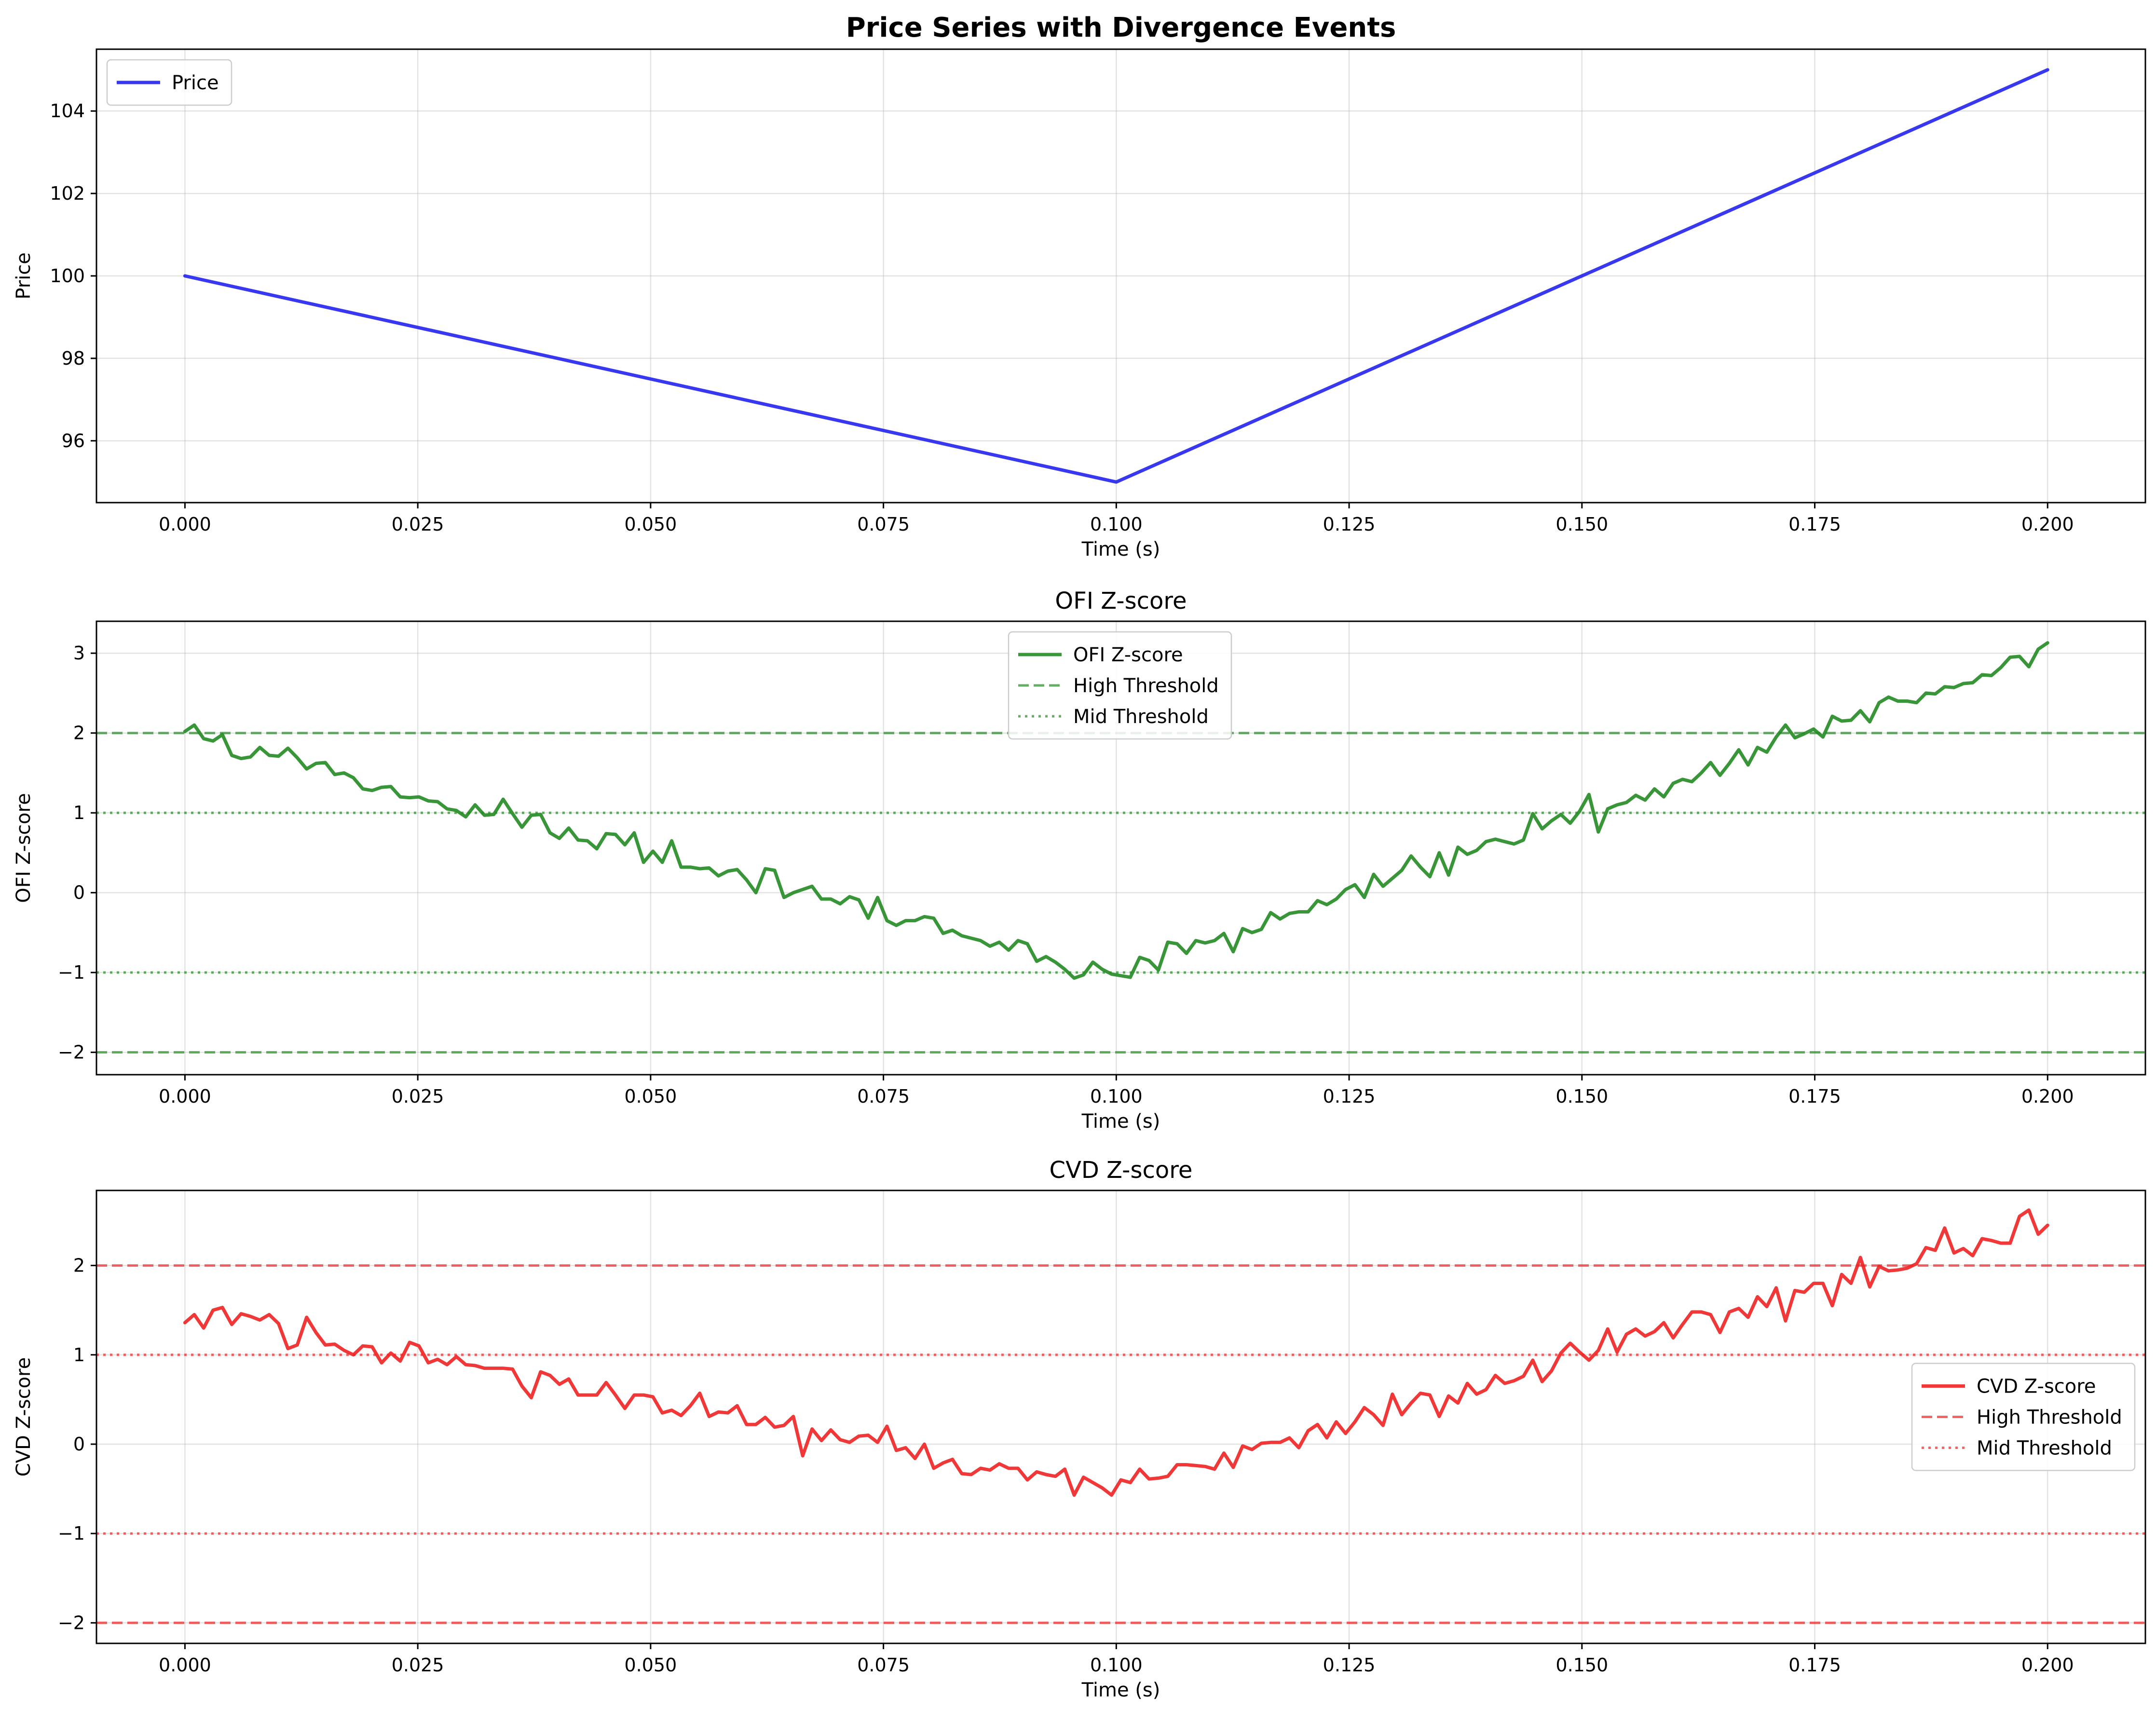 This screenshot has height=1722, width=2156. What do you see at coordinates (24, 276) in the screenshot?
I see `y-axis-label: Price` at bounding box center [24, 276].